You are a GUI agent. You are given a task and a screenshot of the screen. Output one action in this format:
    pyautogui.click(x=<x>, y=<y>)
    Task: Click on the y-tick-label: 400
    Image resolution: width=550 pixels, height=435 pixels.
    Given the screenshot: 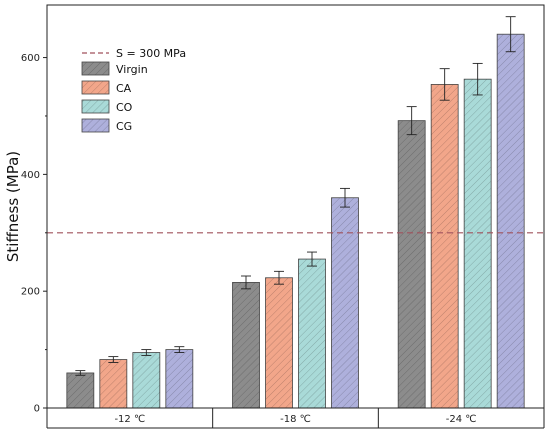 What is the action you would take?
    pyautogui.click(x=30, y=175)
    